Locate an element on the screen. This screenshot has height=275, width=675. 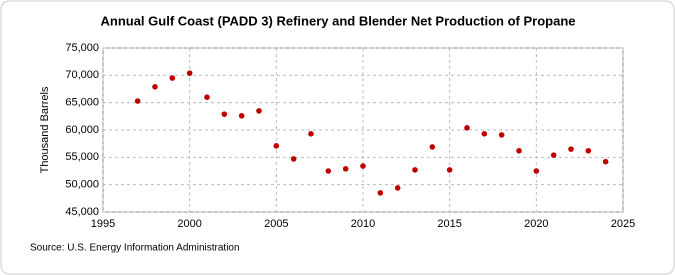
x-tick-label: 2000 is located at coordinates (189, 224).